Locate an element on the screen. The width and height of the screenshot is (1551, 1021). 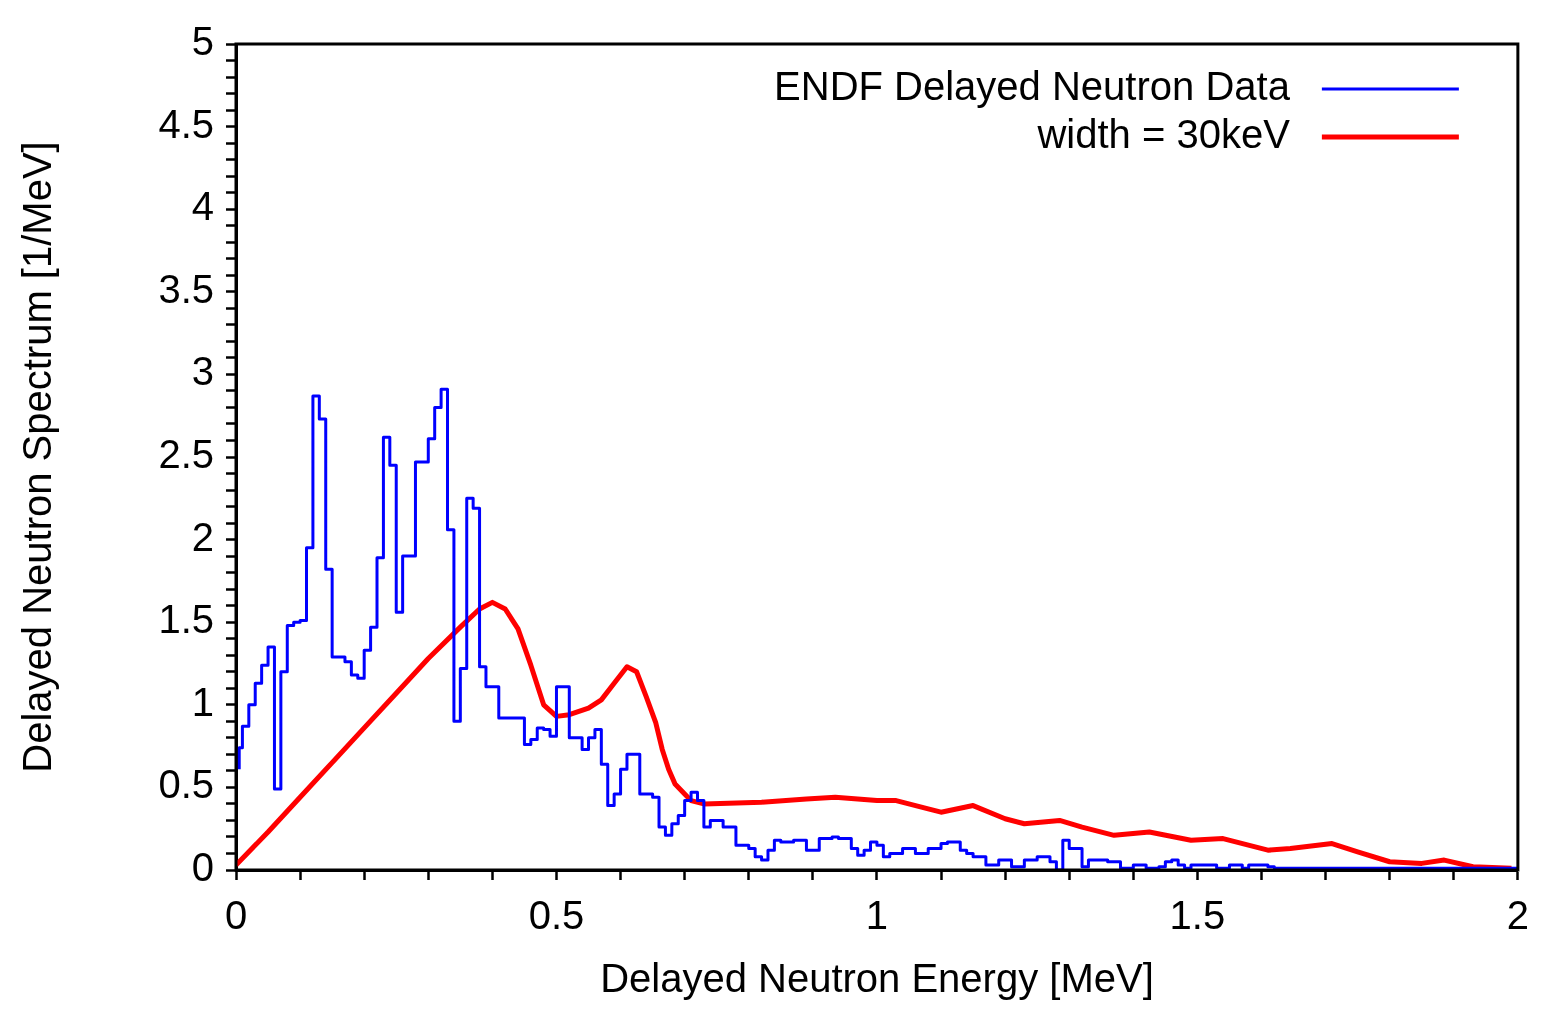
x-tick-label: 0 is located at coordinates (236, 915).